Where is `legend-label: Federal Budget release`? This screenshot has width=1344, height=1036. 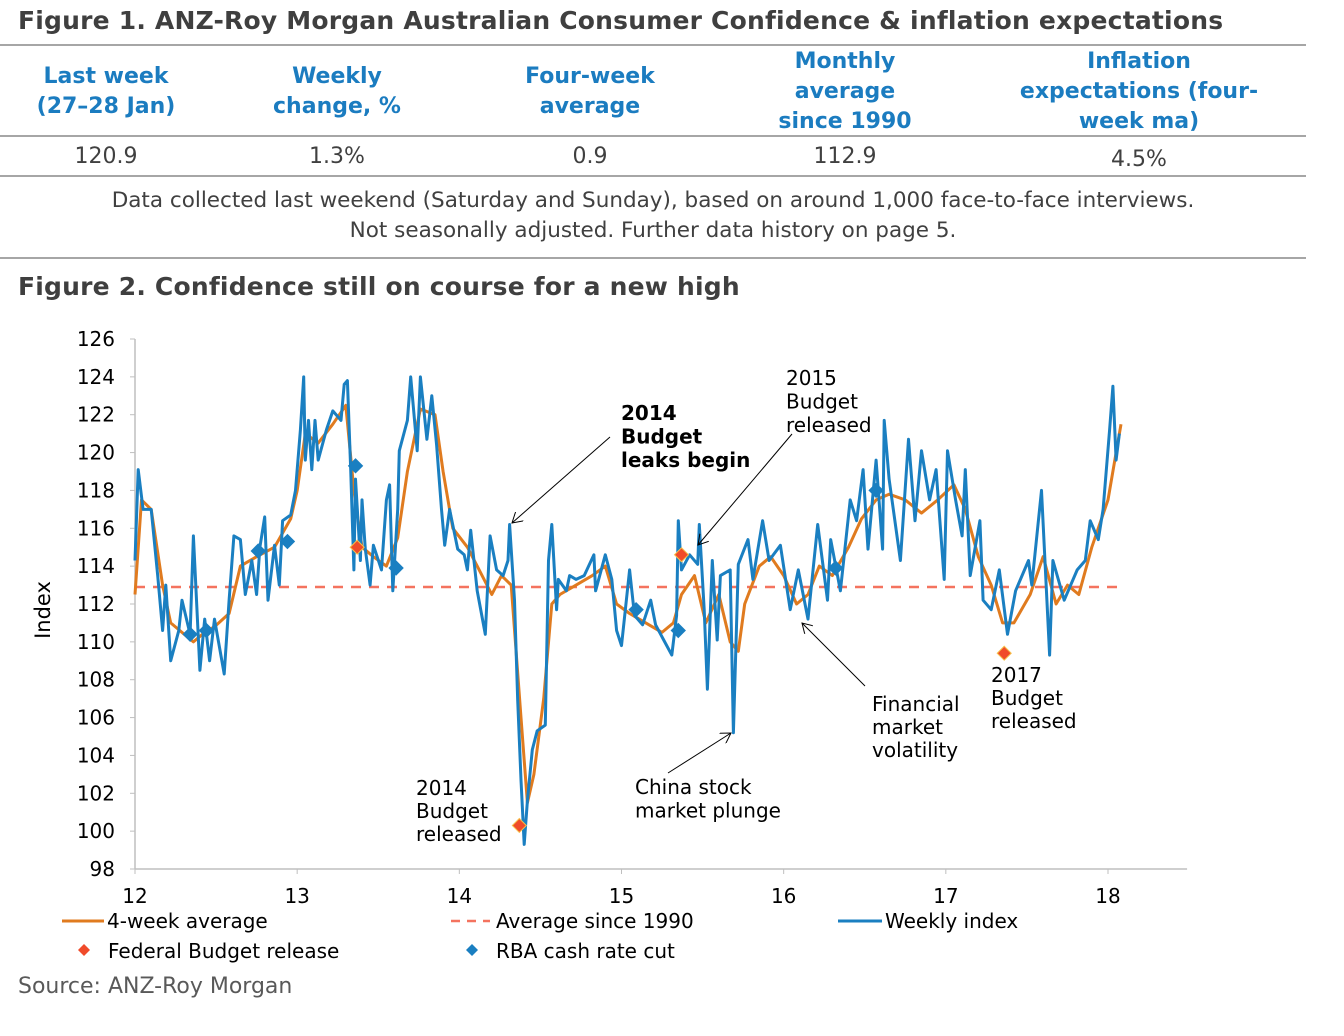 legend-label: Federal Budget release is located at coordinates (223, 951).